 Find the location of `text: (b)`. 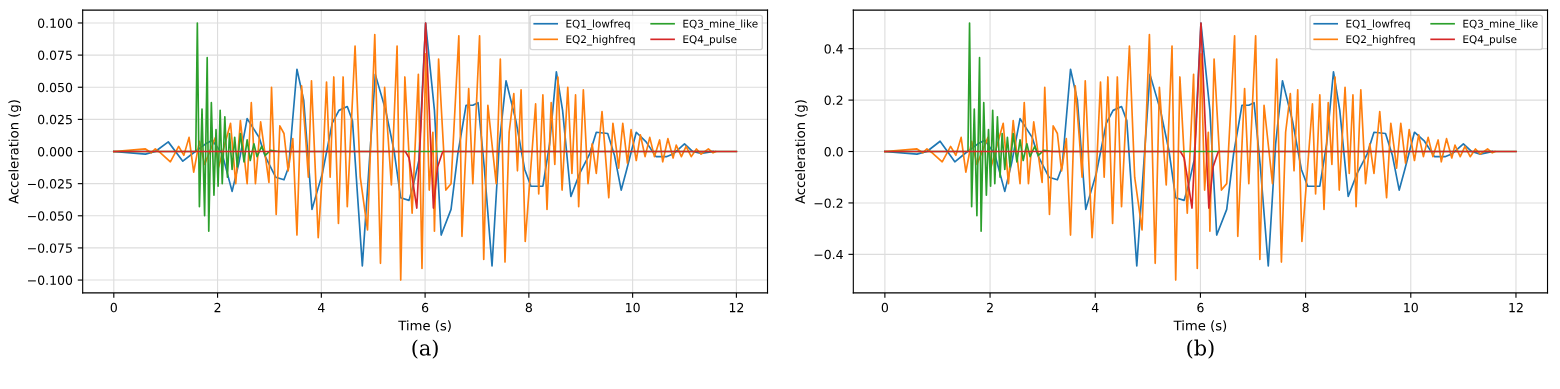

text: (b) is located at coordinates (1200, 349).